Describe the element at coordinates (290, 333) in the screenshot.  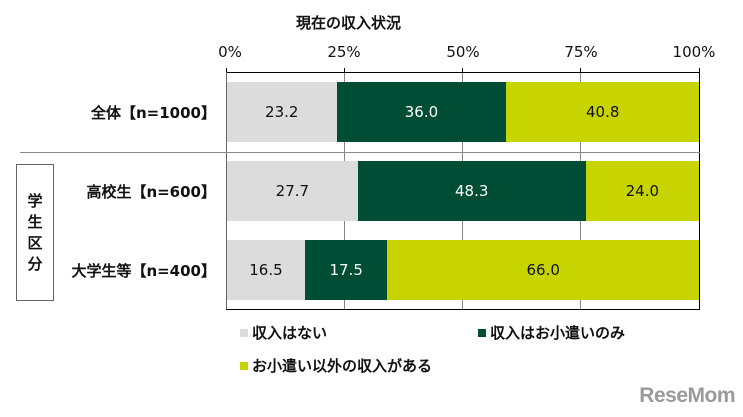
I see `legend-label: 収入はない` at that location.